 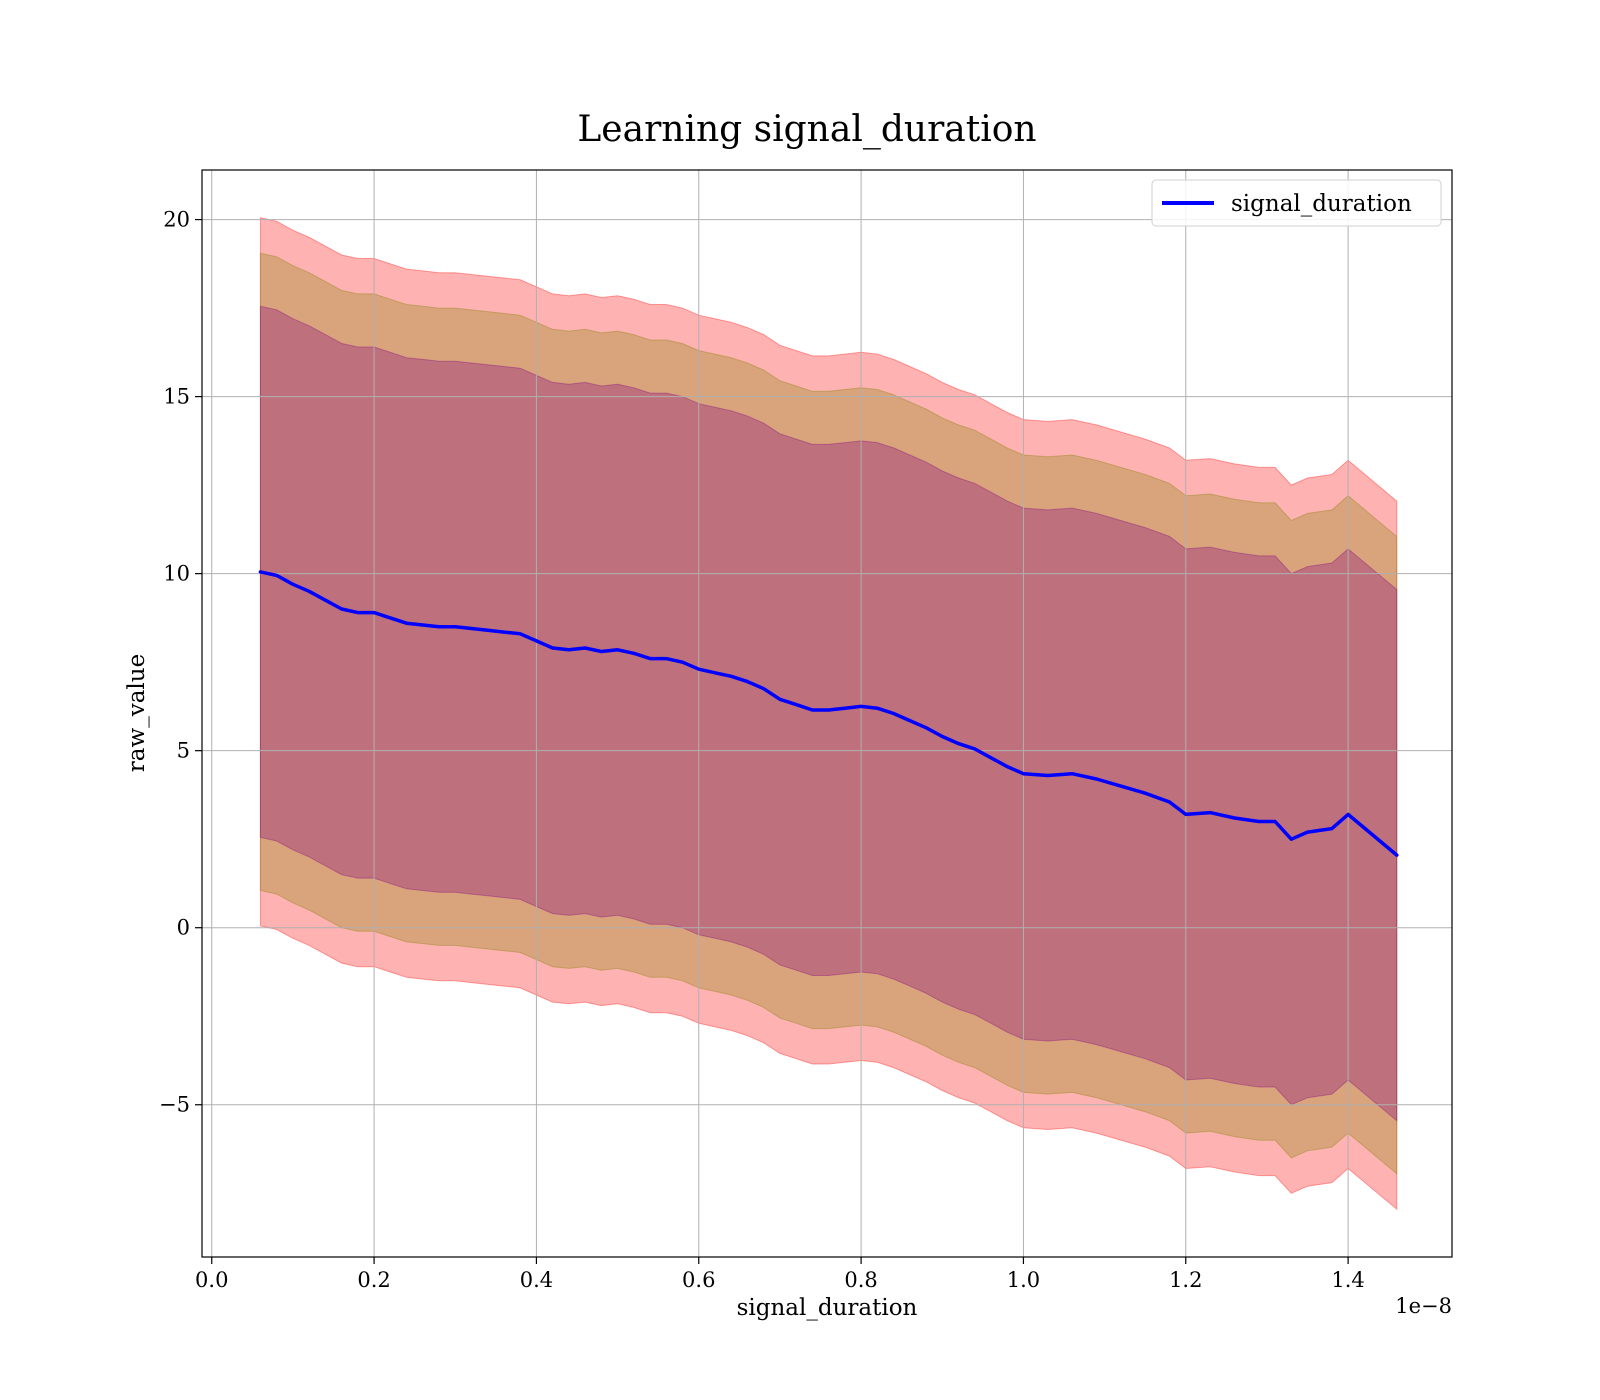 What do you see at coordinates (1347, 1280) in the screenshot?
I see `x-tick-label: 1.4` at bounding box center [1347, 1280].